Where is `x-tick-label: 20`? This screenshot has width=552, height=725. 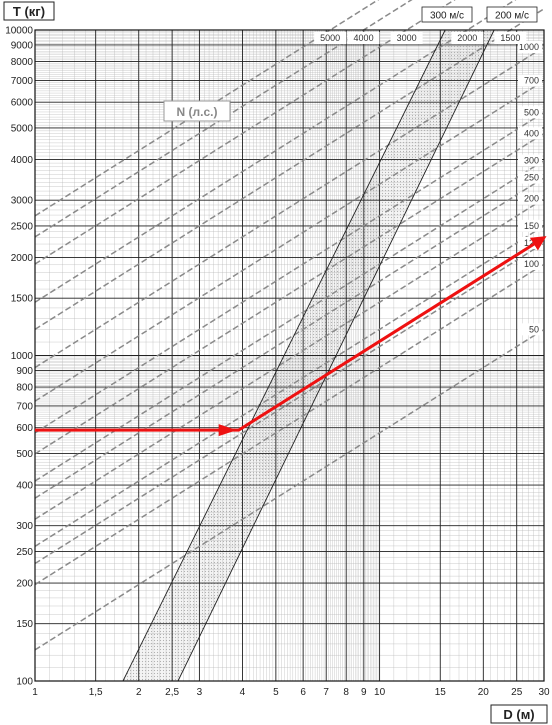 x-tick-label: 20 is located at coordinates (484, 692).